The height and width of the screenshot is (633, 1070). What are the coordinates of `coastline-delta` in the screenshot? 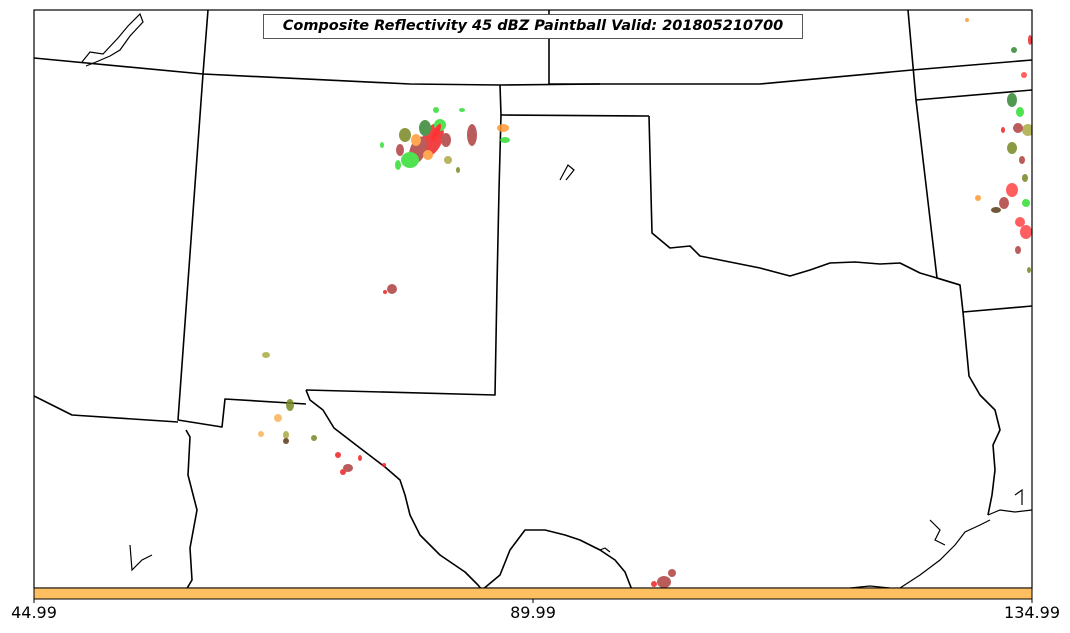 It's located at (1018, 496).